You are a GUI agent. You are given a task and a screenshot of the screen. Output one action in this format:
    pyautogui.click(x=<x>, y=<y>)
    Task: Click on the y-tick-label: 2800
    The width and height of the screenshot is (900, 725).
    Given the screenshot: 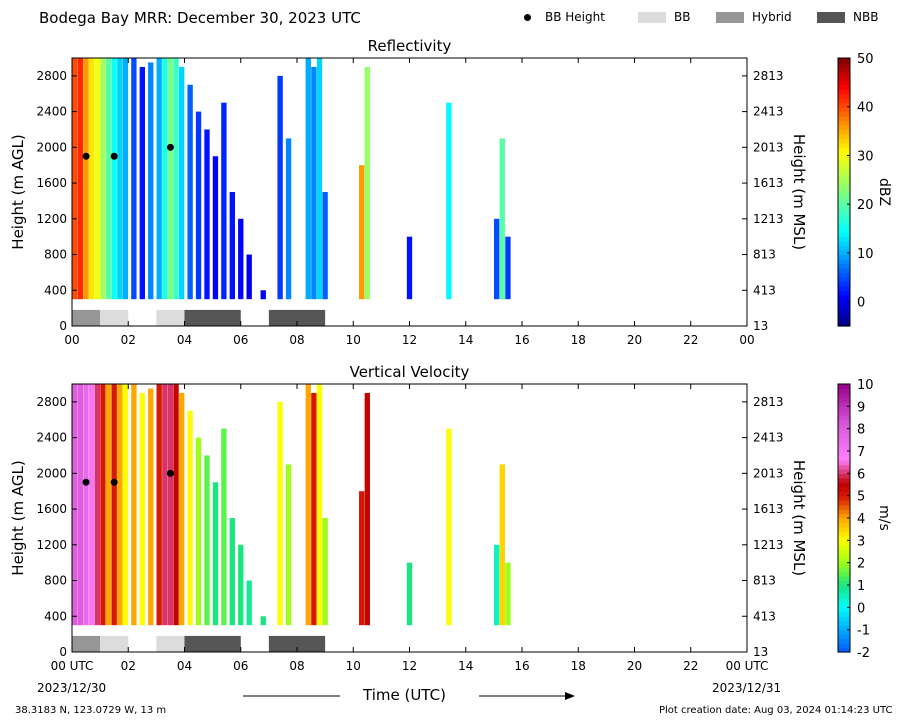 What is the action you would take?
    pyautogui.click(x=51, y=76)
    